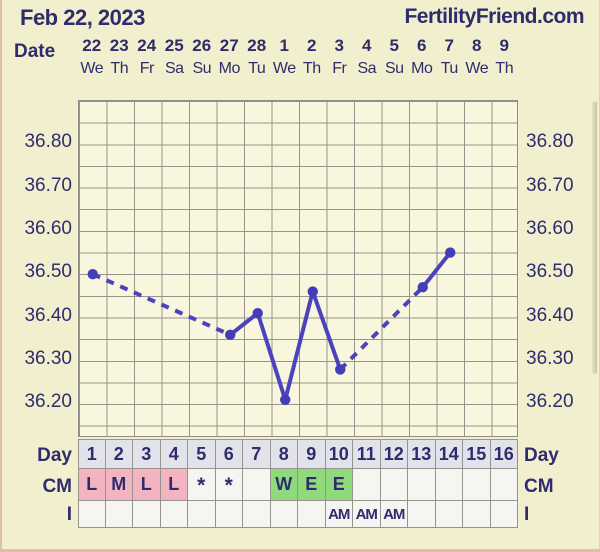 The height and width of the screenshot is (552, 600). Describe the element at coordinates (48, 315) in the screenshot. I see `temp-axis-label-left: 36.40` at that location.